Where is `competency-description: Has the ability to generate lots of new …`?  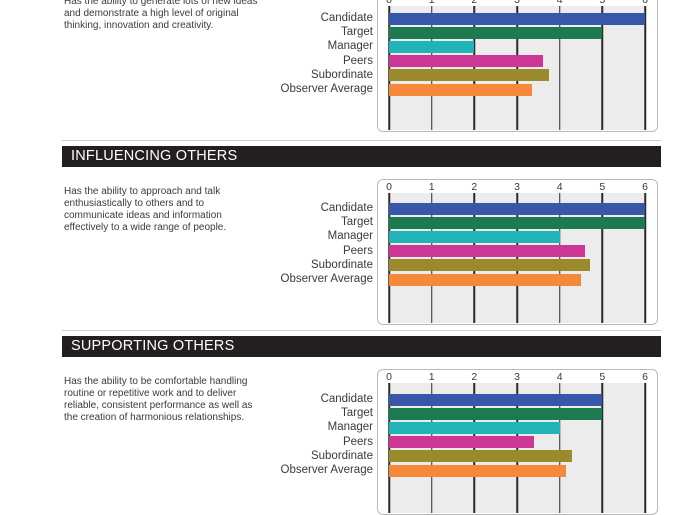
competency-description: Has the ability to generate lots of new … is located at coordinates (161, 15).